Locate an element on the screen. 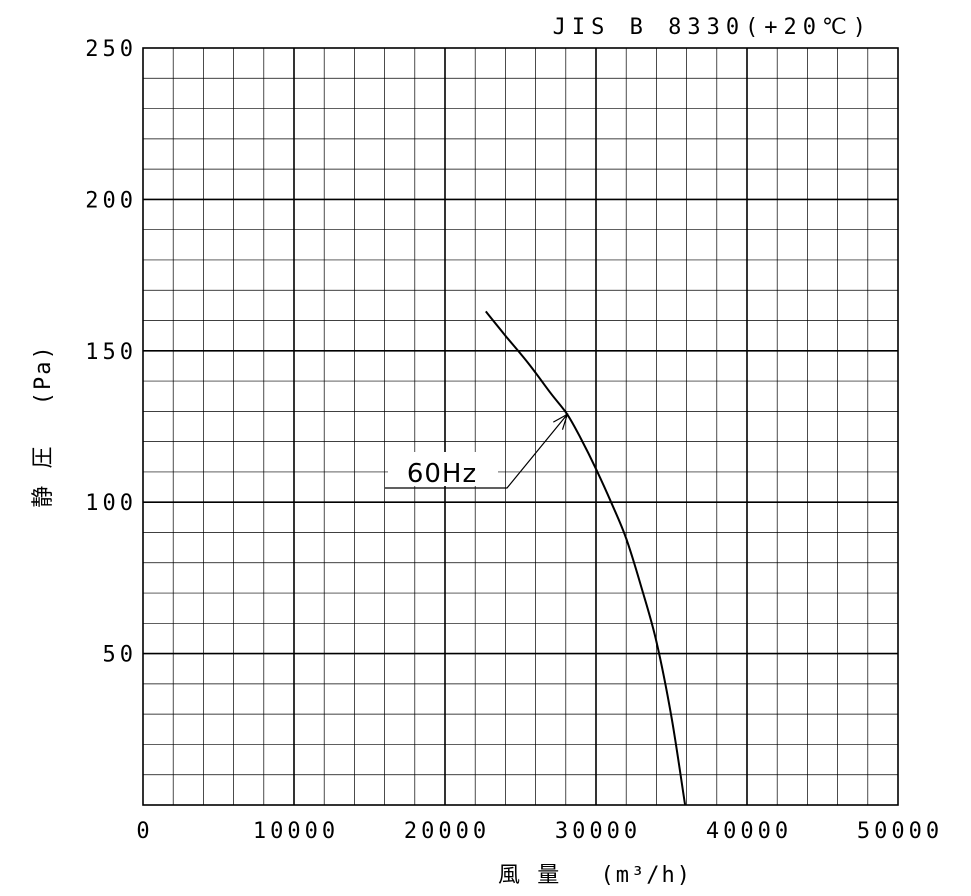 The height and width of the screenshot is (896, 971). x-tick-label: 20000 is located at coordinates (447, 831).